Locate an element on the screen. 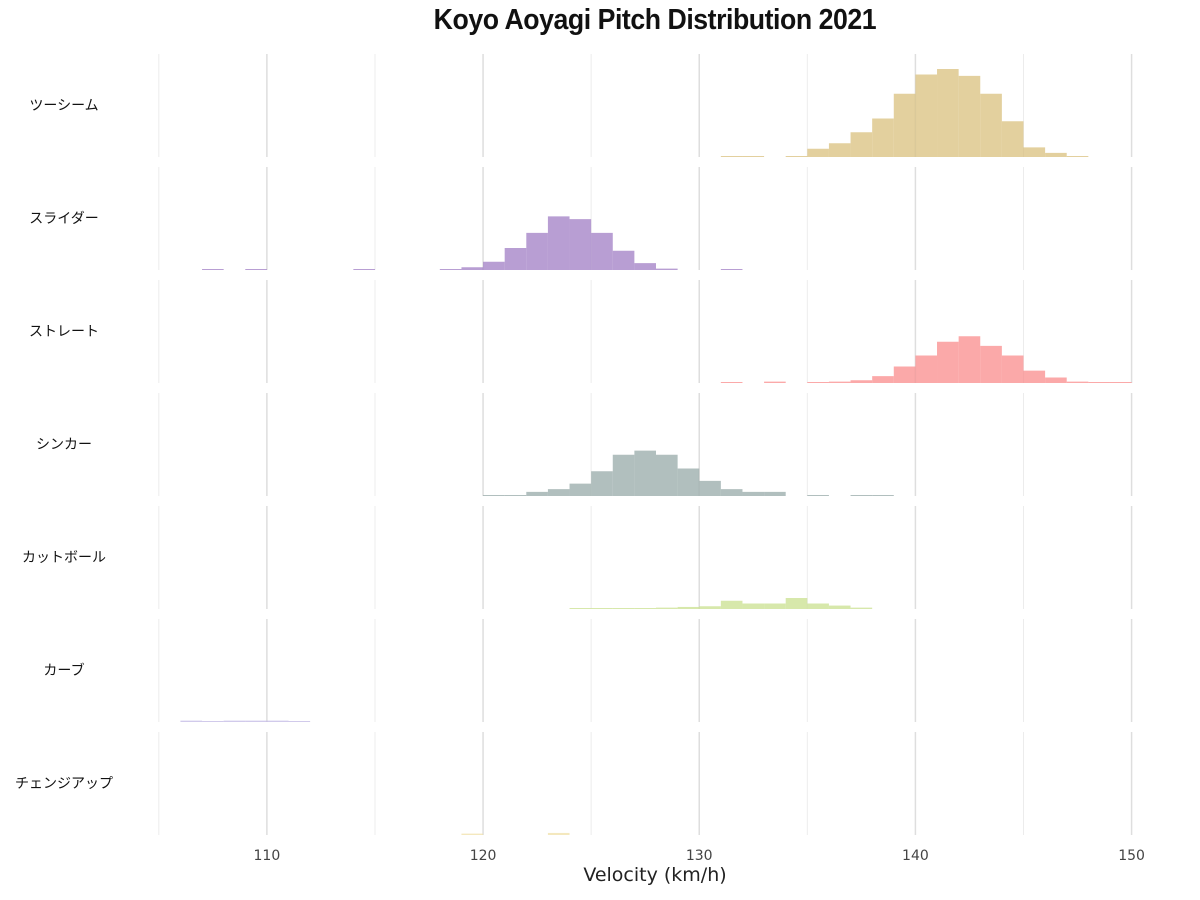  x-axis-ticks: 110 120 130 140 150 is located at coordinates (699, 856).